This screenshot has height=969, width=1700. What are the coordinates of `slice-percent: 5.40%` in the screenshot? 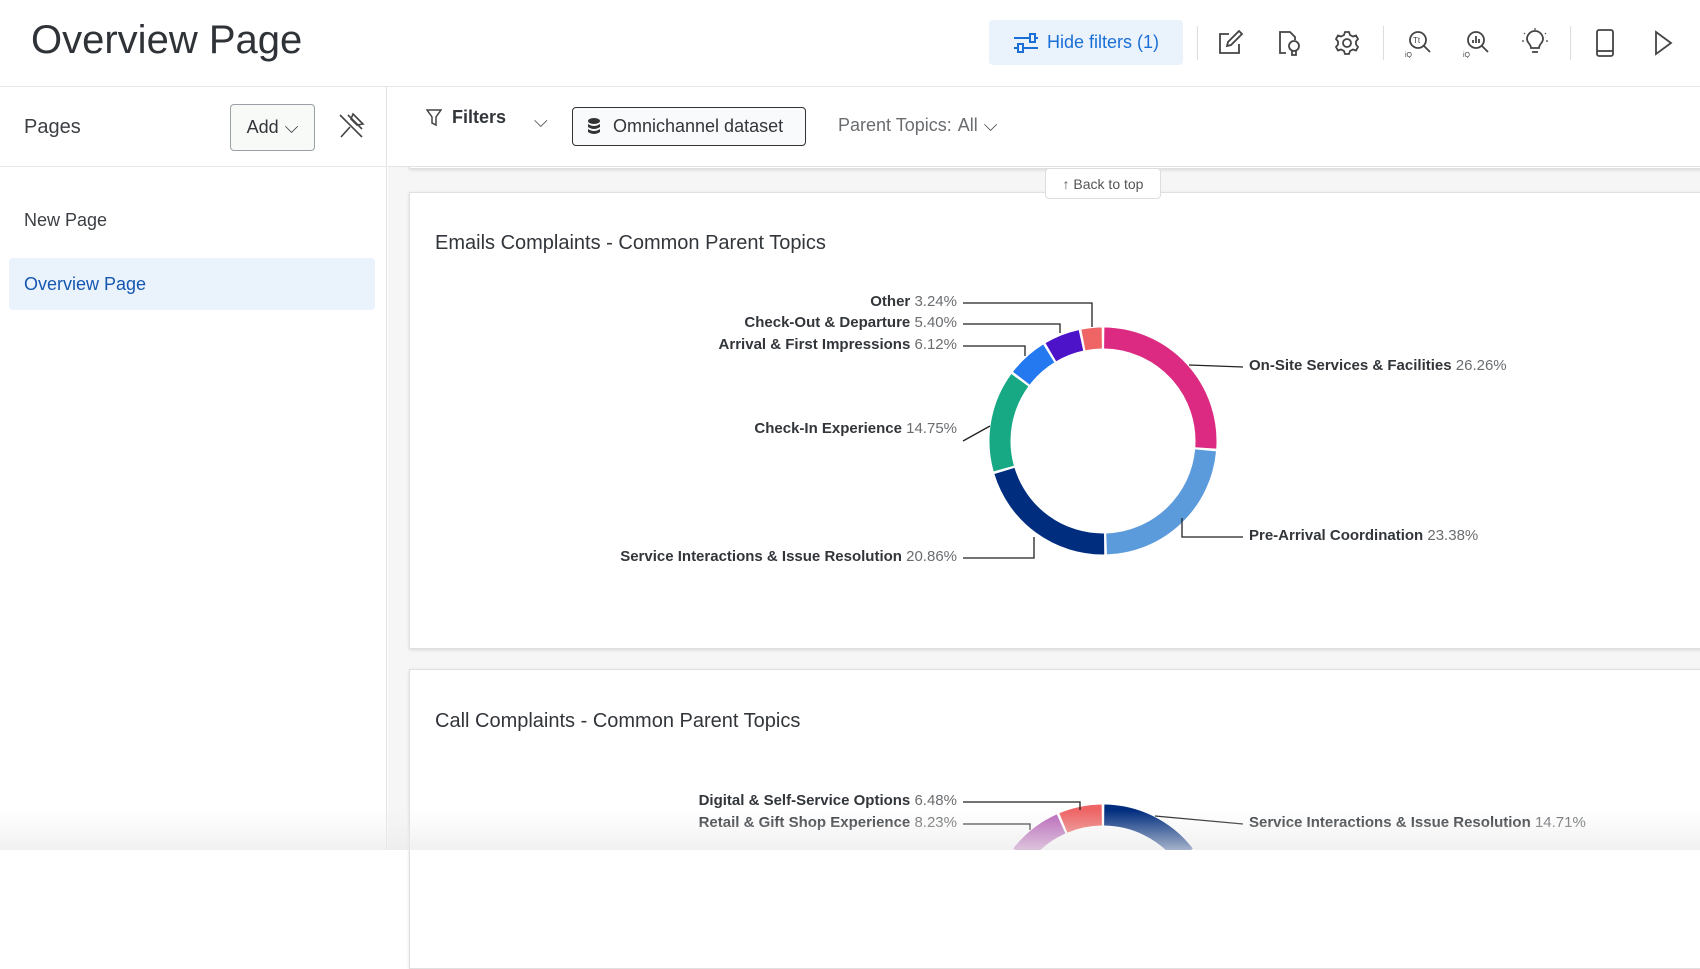 It's located at (935, 322).